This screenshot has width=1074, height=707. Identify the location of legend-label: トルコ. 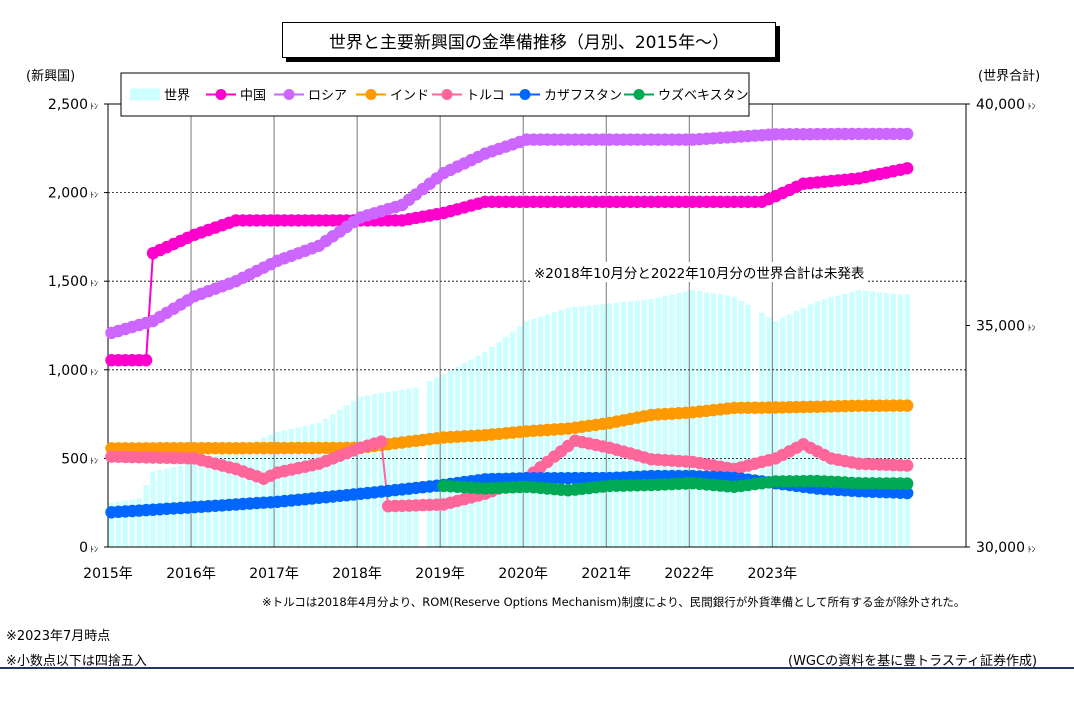
(485, 96).